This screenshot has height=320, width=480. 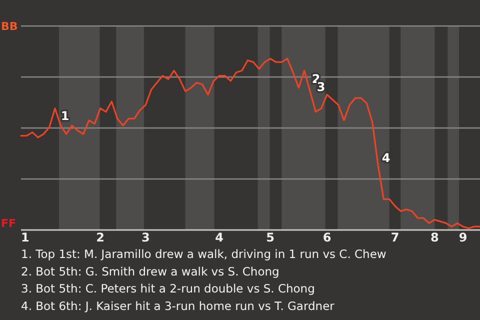 What do you see at coordinates (321, 87) in the screenshot?
I see `annotation: 3` at bounding box center [321, 87].